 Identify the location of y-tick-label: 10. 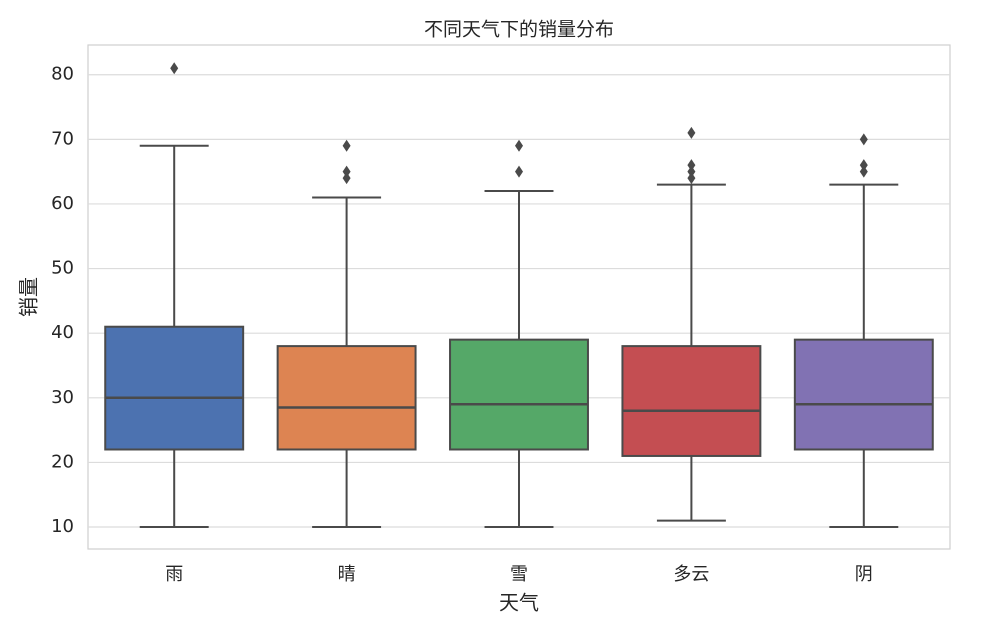
(62, 526).